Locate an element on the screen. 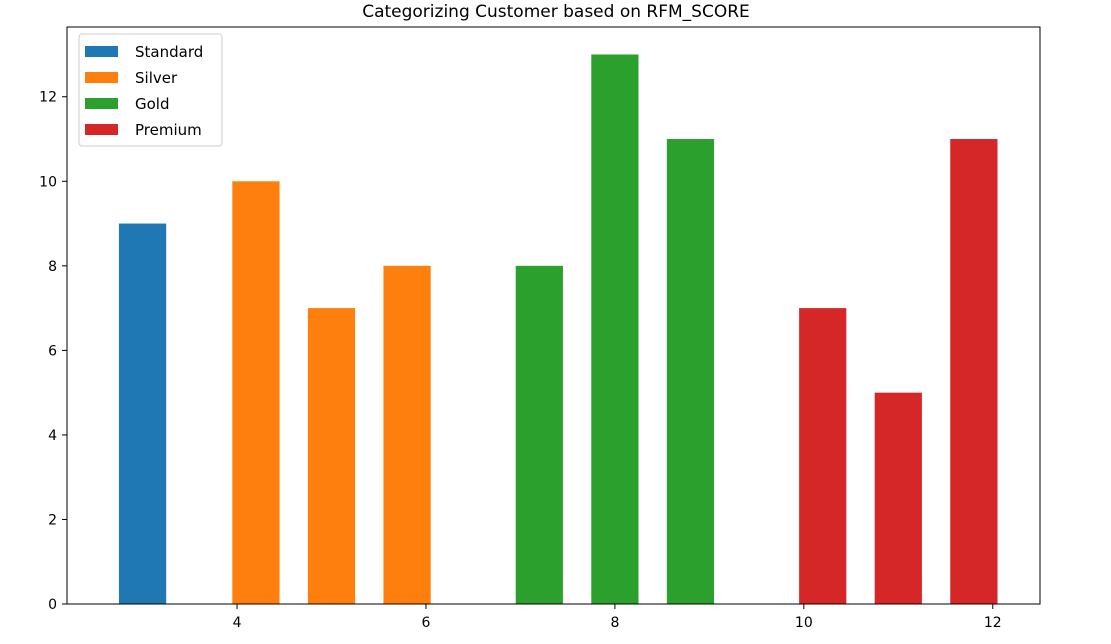 The image size is (1111, 644). x-axis: 4 6 8 10 12 is located at coordinates (617, 617).